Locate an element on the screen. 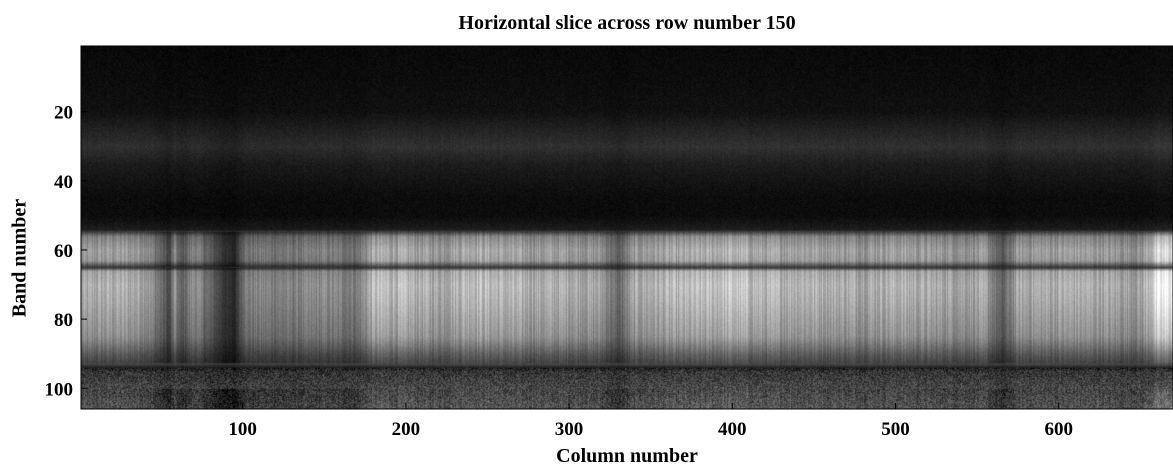 The width and height of the screenshot is (1173, 468). x-tick-label: 200 is located at coordinates (406, 429).